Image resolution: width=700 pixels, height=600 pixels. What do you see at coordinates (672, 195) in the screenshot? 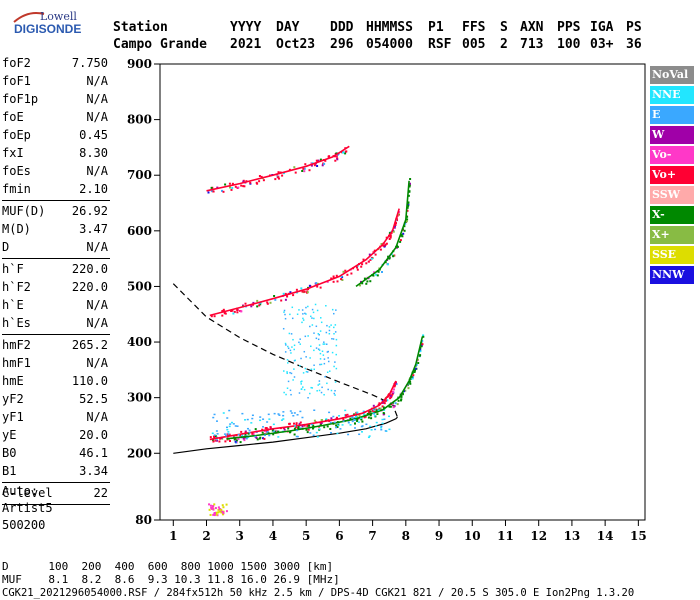
I see `legend-entry-ssw: SSW` at bounding box center [672, 195].